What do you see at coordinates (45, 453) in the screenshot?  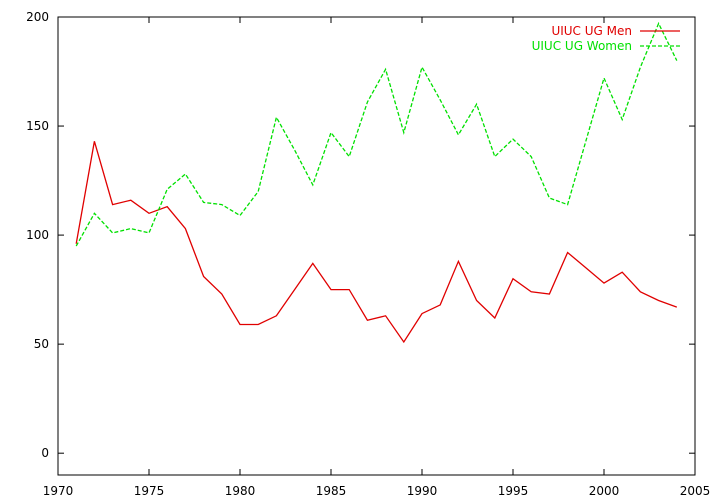 I see `y-tick-label: 0` at bounding box center [45, 453].